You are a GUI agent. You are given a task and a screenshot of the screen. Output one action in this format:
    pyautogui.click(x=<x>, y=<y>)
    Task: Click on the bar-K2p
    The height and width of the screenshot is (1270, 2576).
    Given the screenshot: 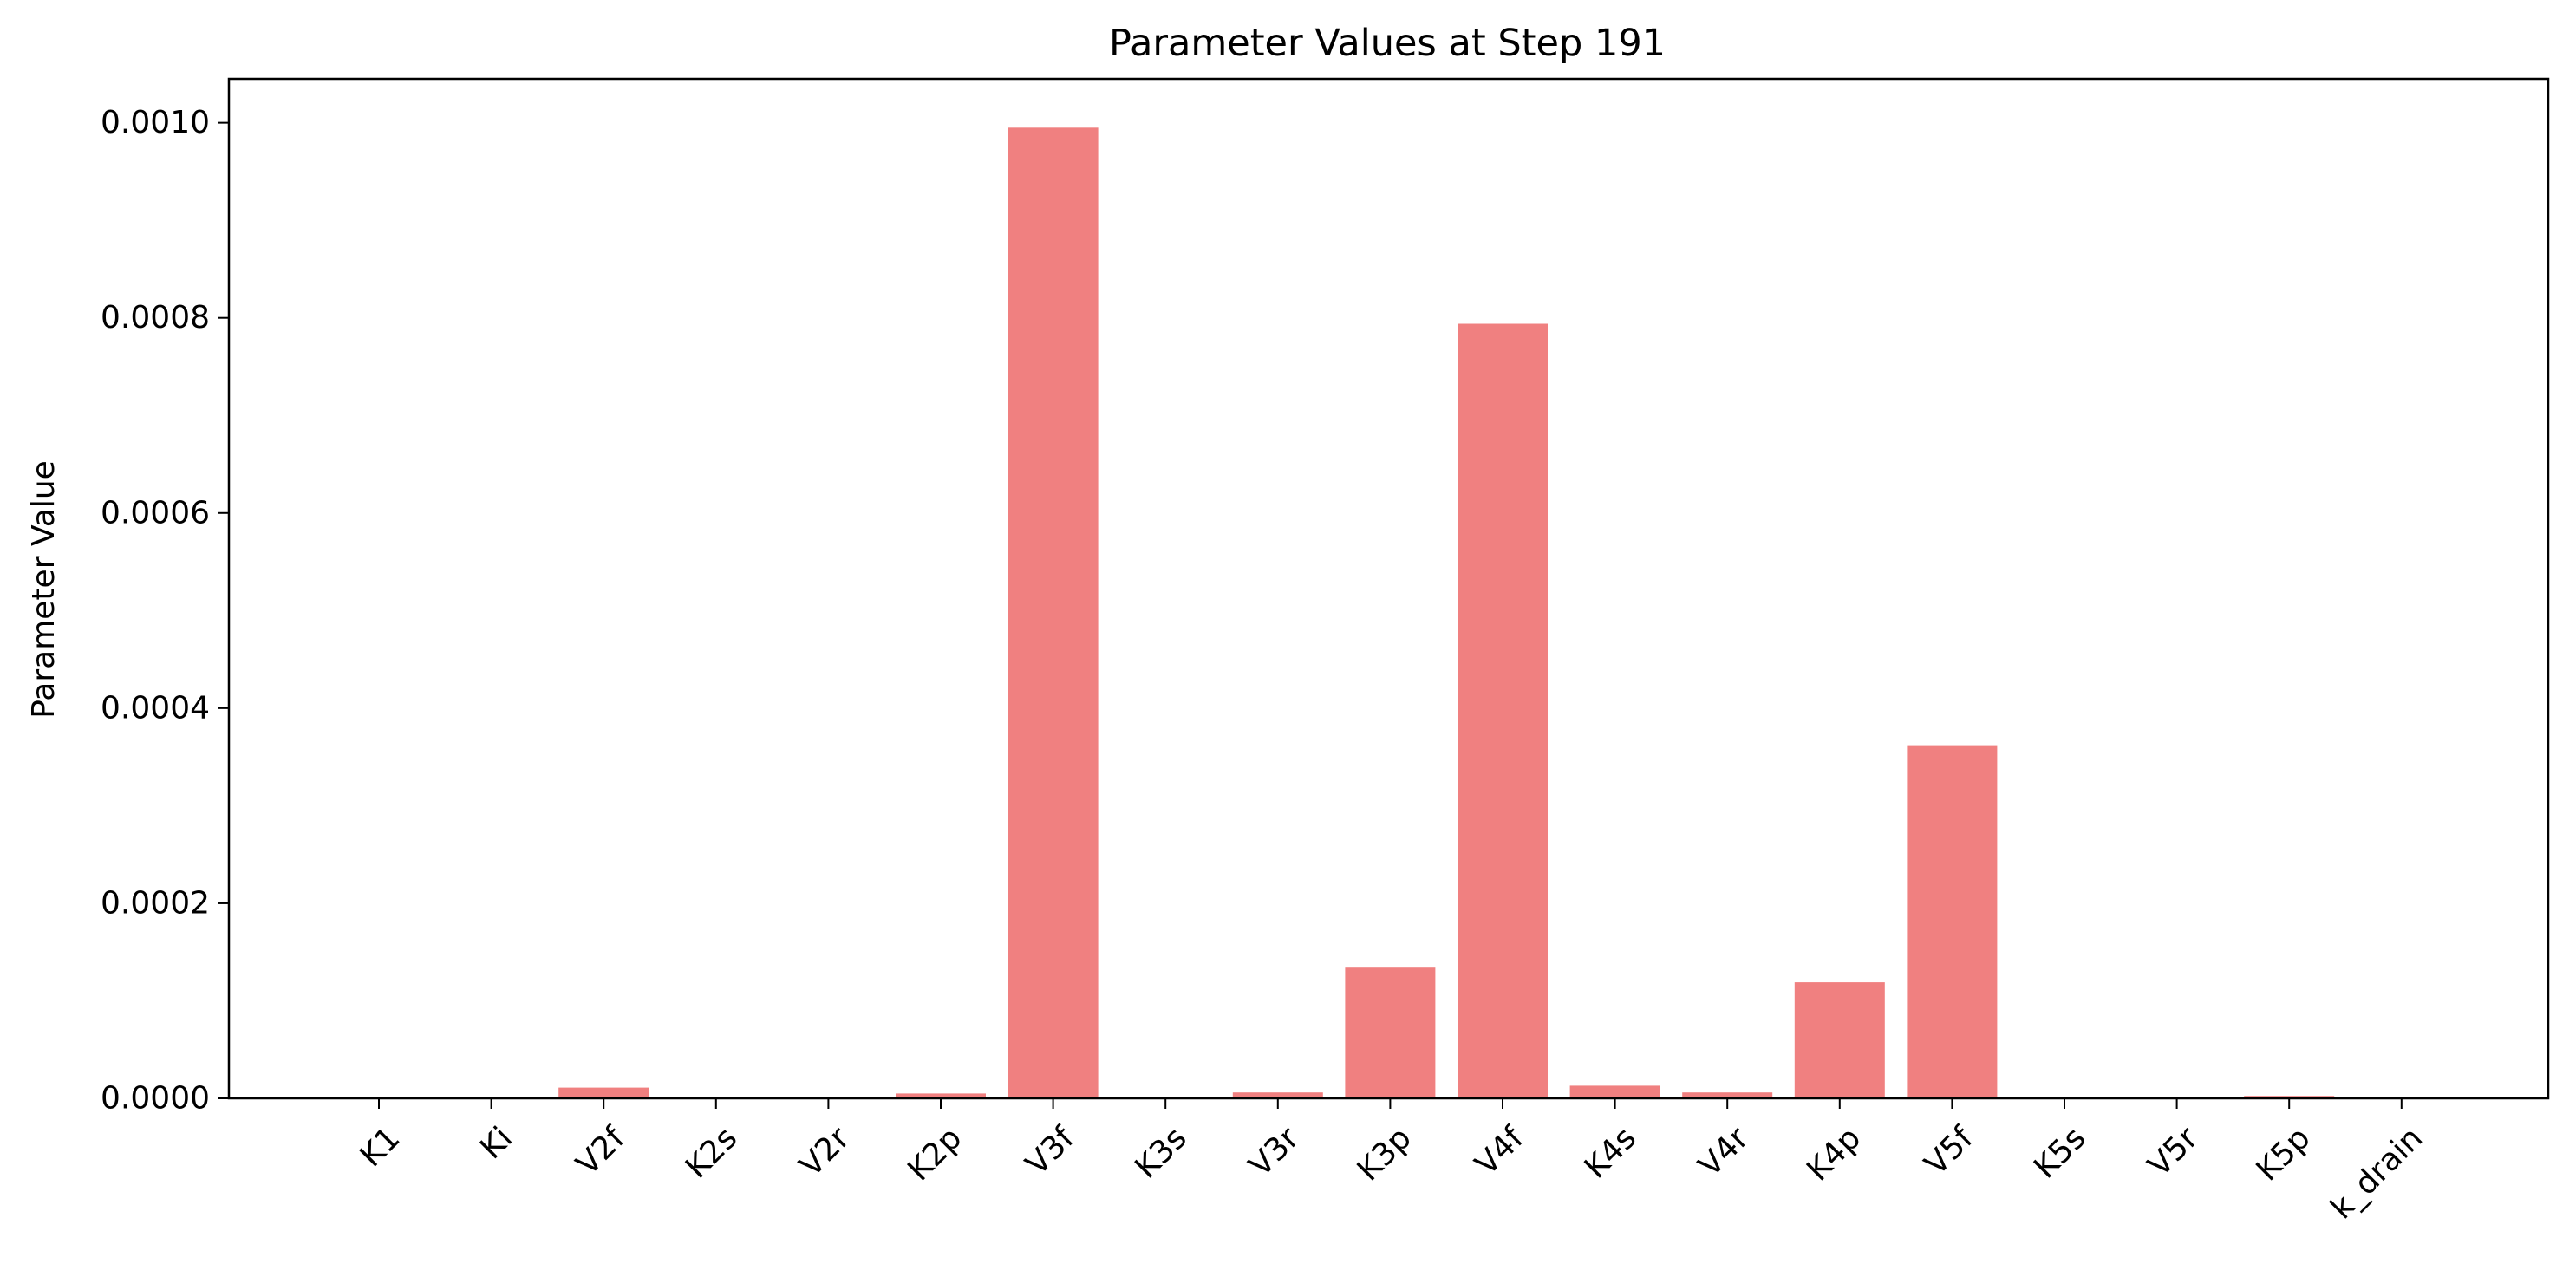 What is the action you would take?
    pyautogui.click(x=941, y=1095)
    